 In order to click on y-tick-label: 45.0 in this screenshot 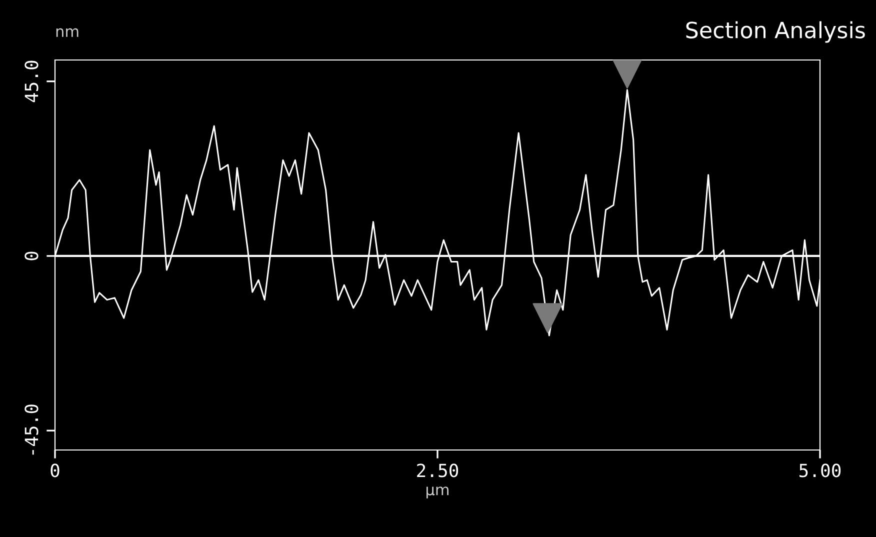, I will do `click(31, 81)`.